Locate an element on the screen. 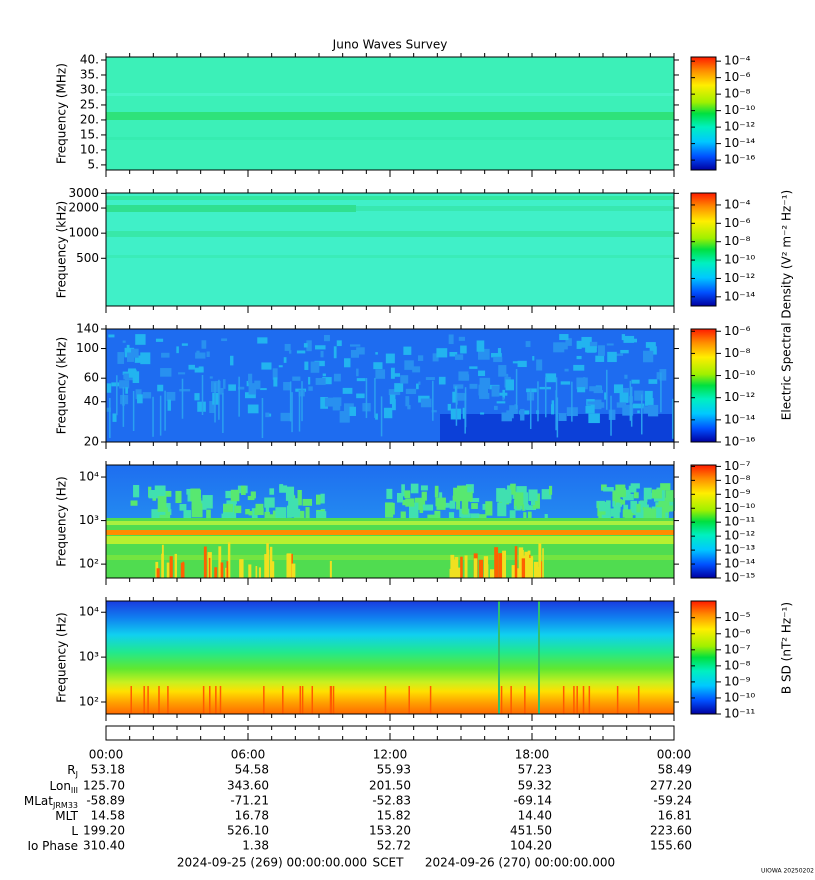 Image resolution: width=815 pixels, height=880 pixels. ephemeris-value: 223.60 is located at coordinates (671, 831).